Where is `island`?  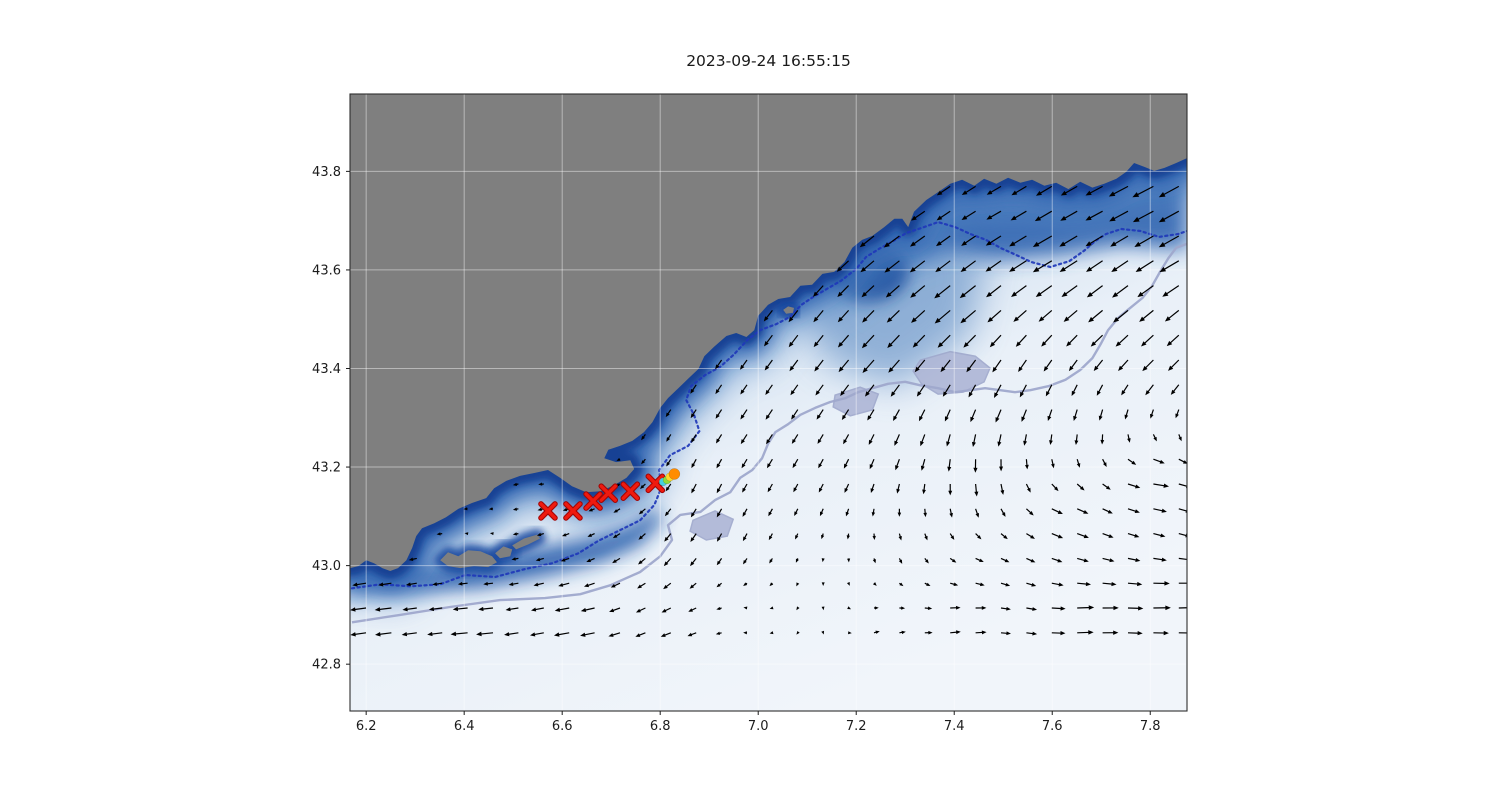
island is located at coordinates (526, 542).